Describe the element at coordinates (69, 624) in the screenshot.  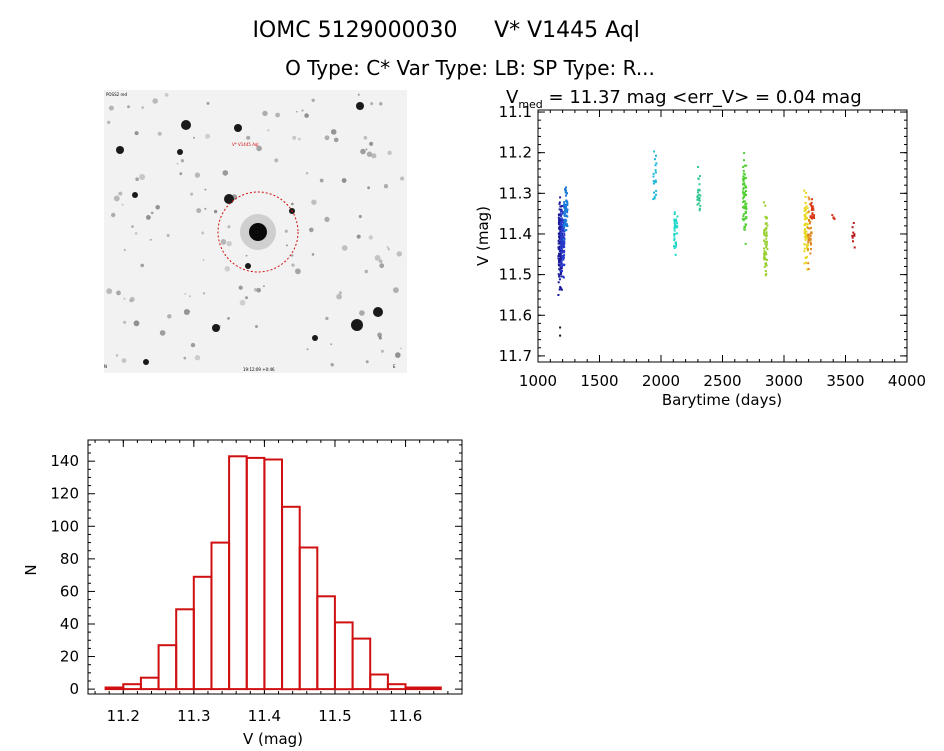
I see `histogram-ytick-label: 40` at that location.